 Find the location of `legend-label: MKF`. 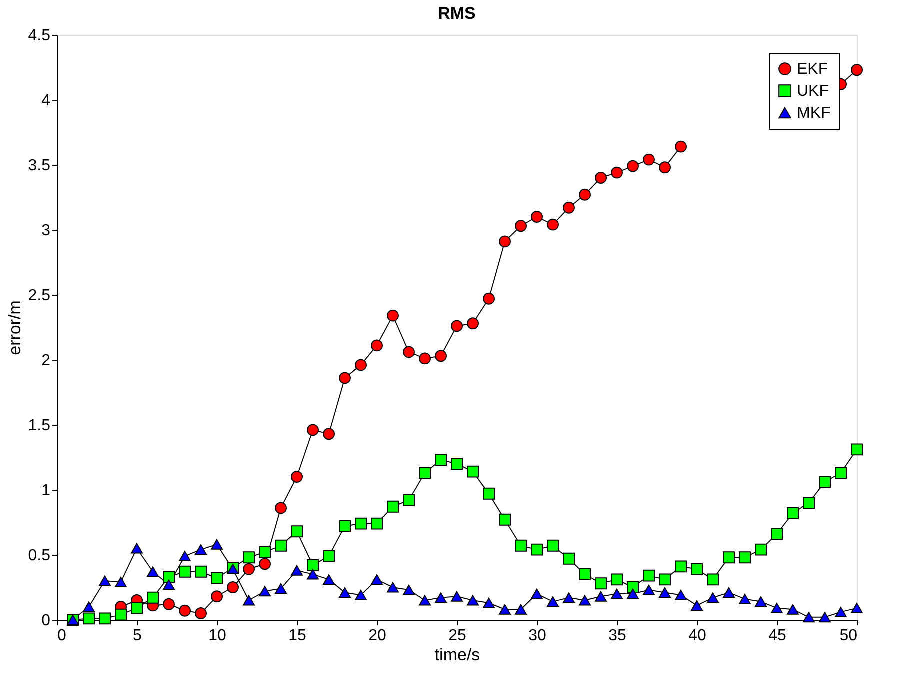

legend-label: MKF is located at coordinates (814, 113).